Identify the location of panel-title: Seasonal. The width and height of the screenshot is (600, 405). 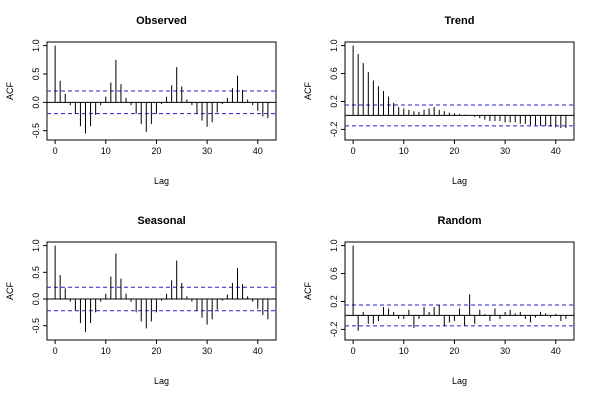
(161, 221).